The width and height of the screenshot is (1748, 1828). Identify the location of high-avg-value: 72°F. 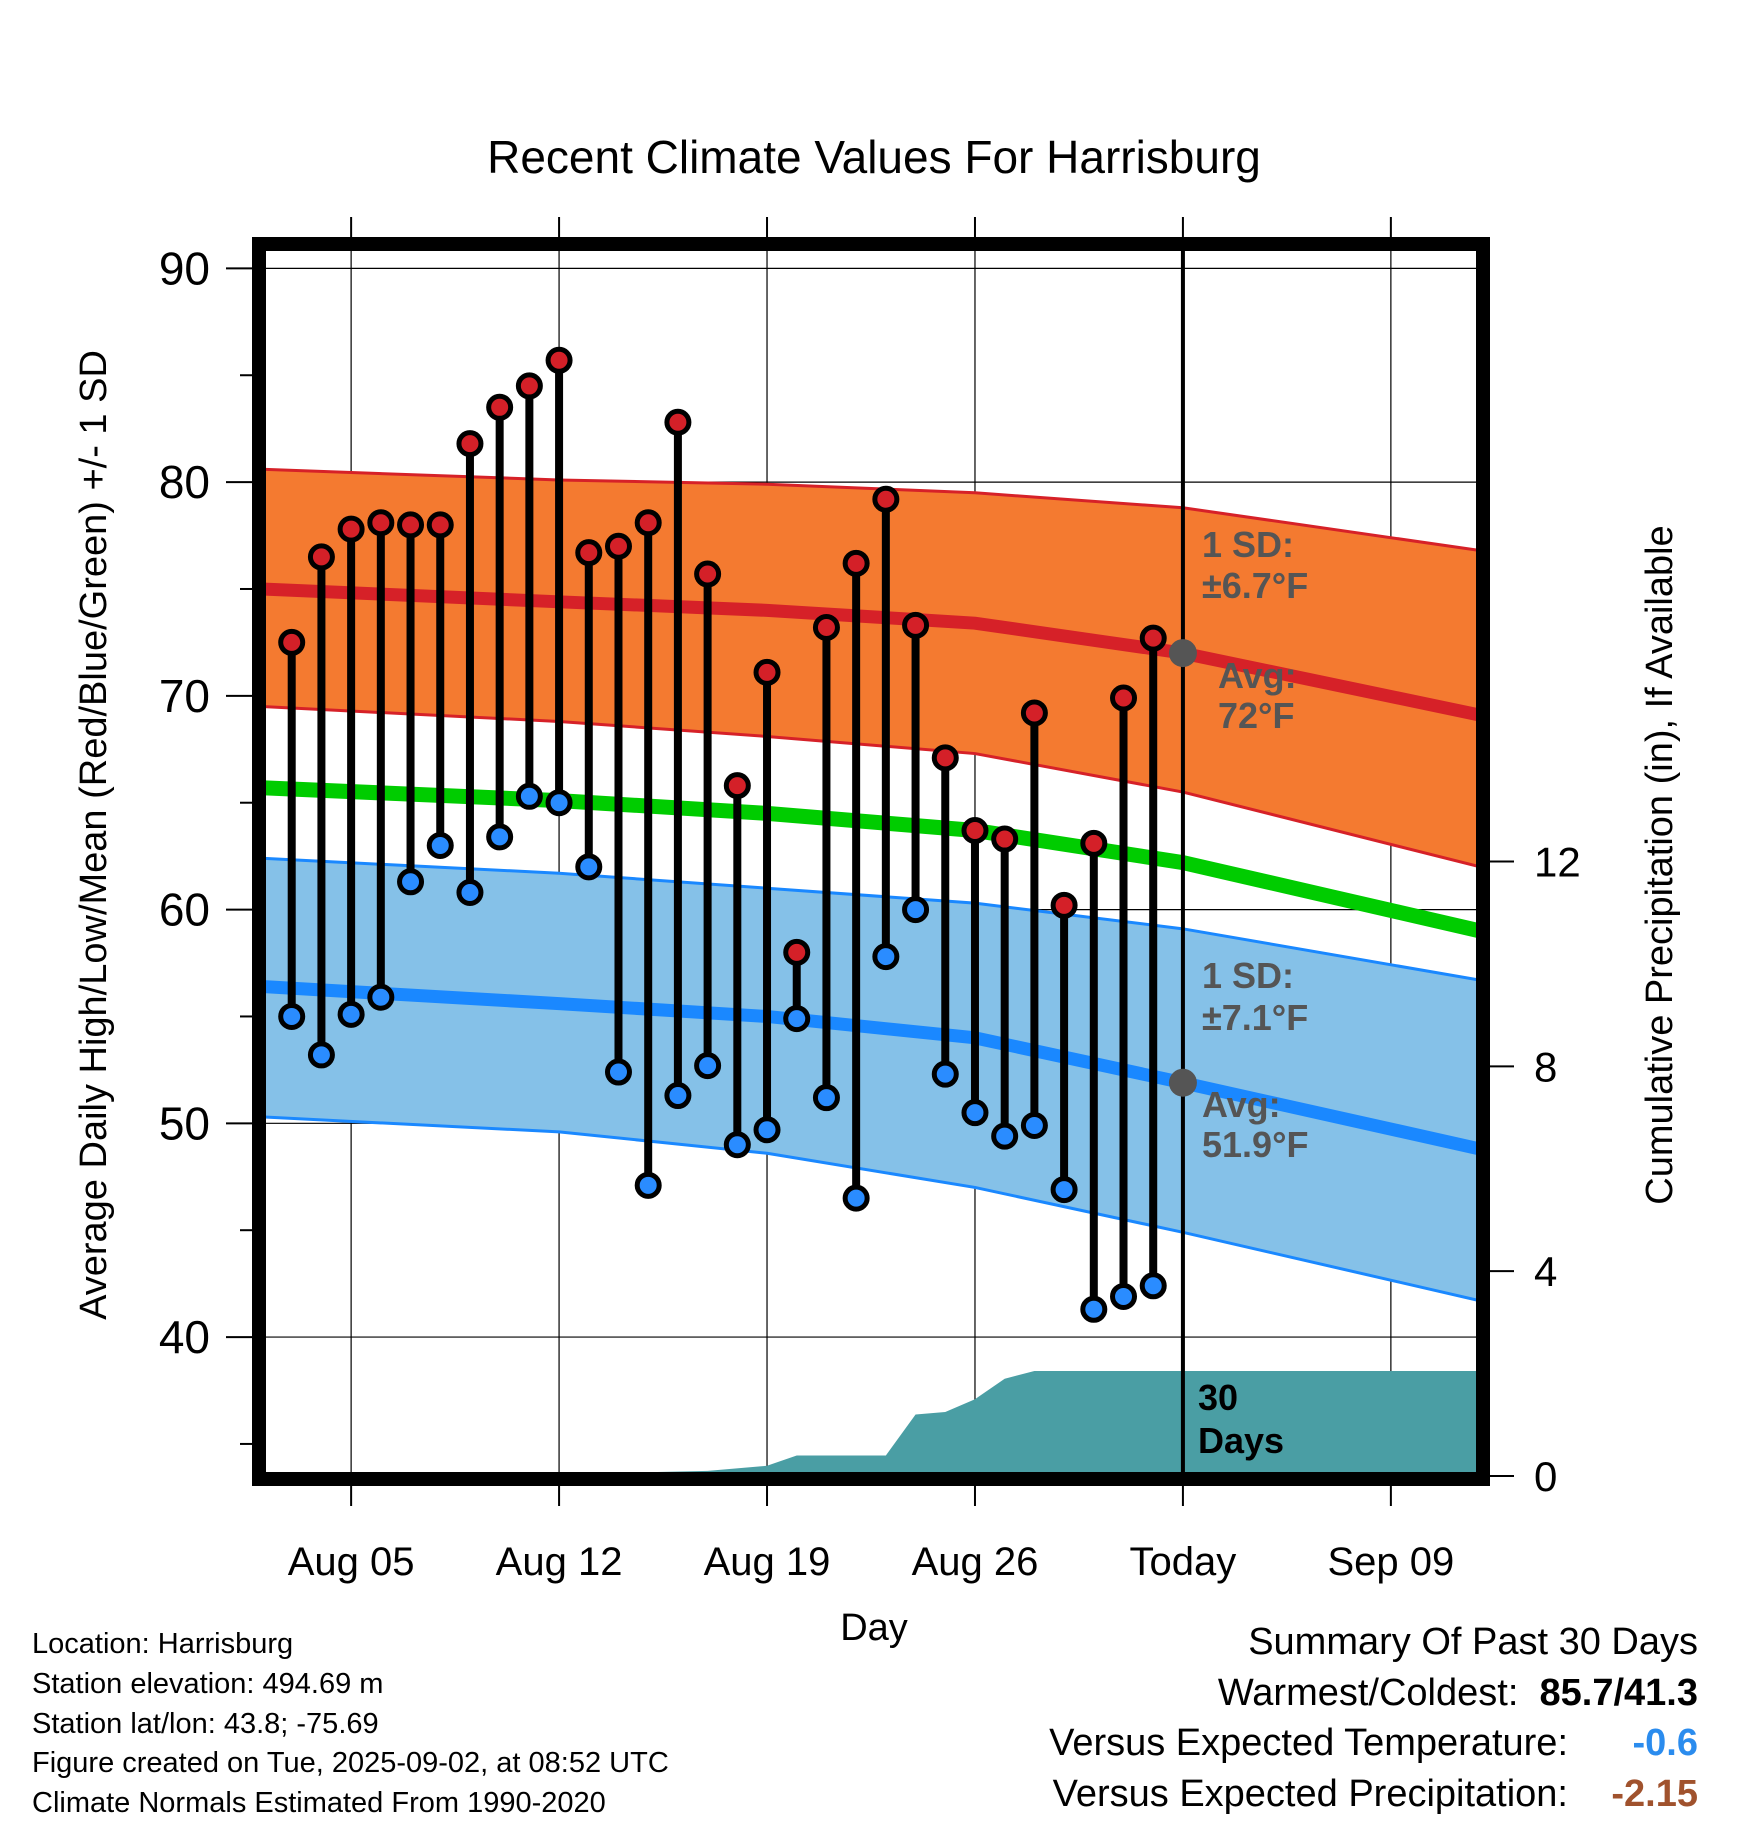
(1256, 715).